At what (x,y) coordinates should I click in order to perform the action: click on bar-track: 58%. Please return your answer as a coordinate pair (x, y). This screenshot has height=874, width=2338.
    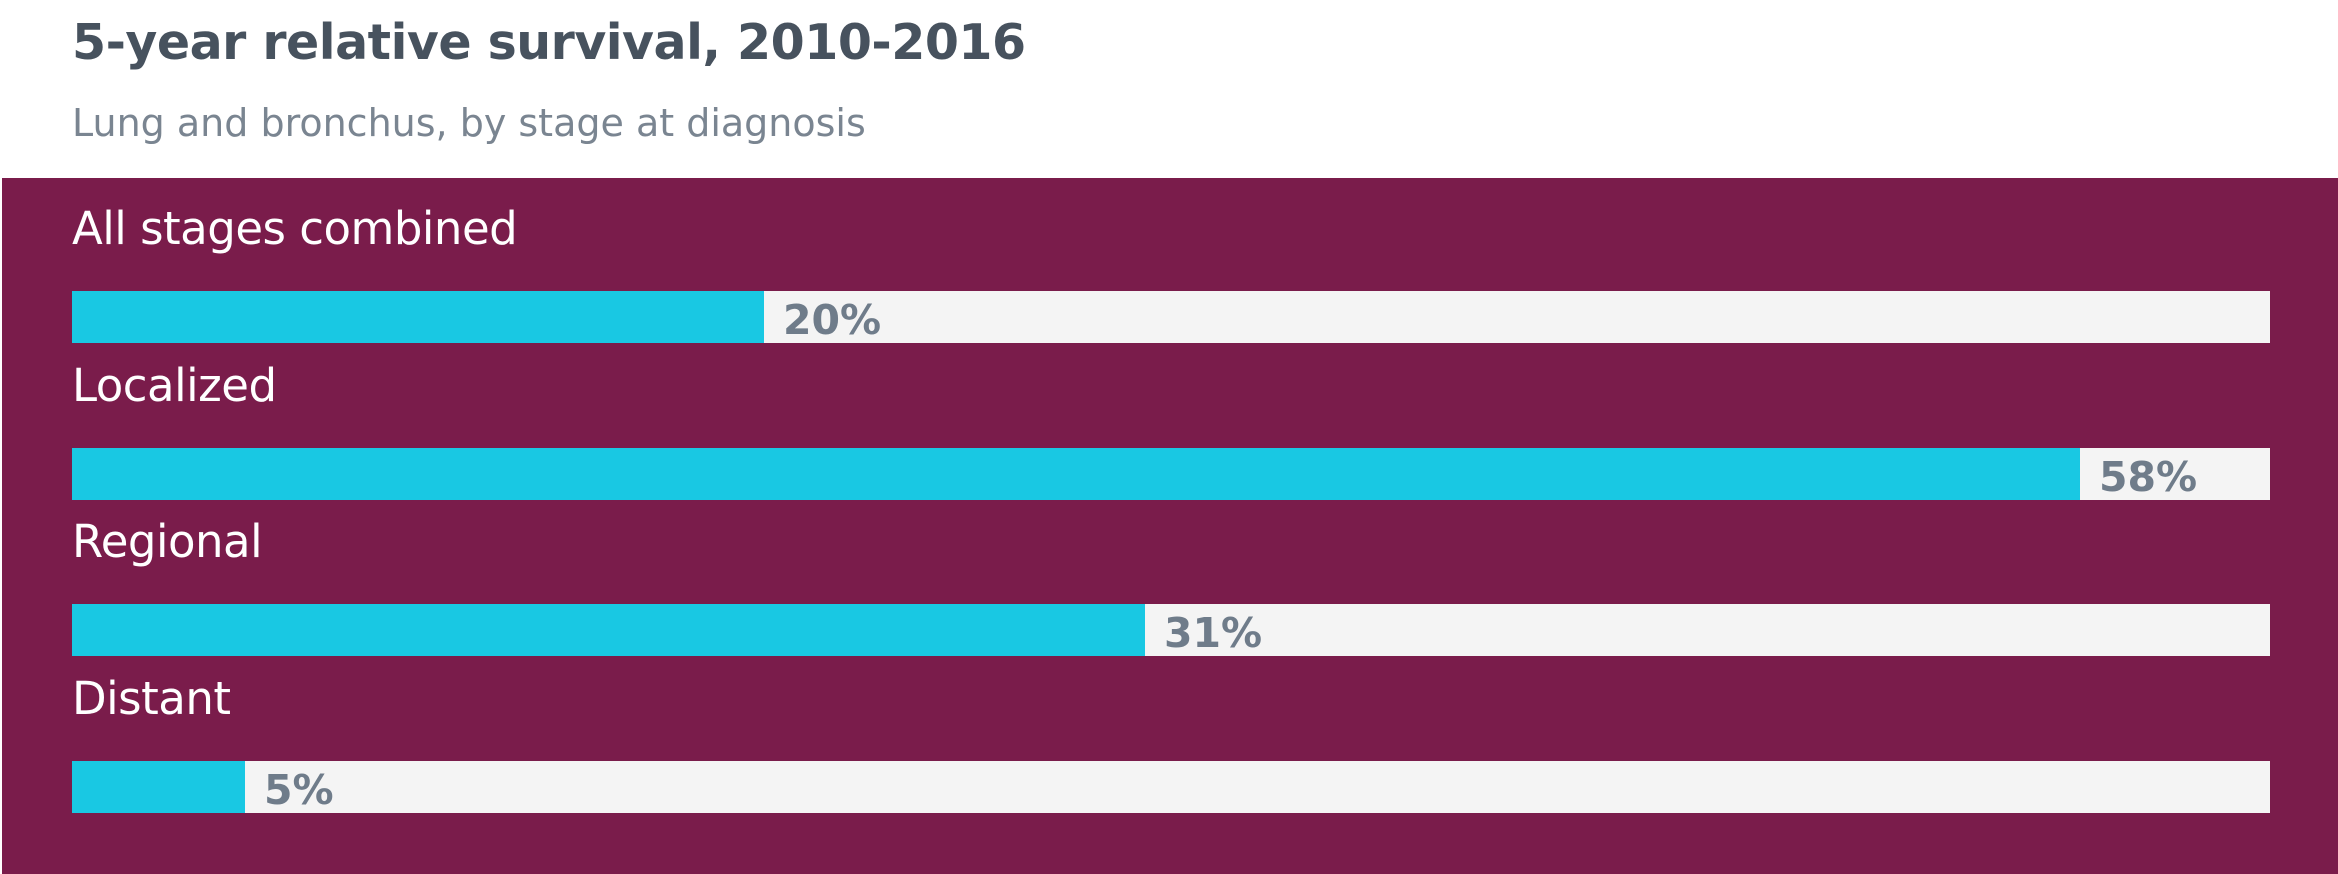
    Looking at the image, I should click on (1171, 474).